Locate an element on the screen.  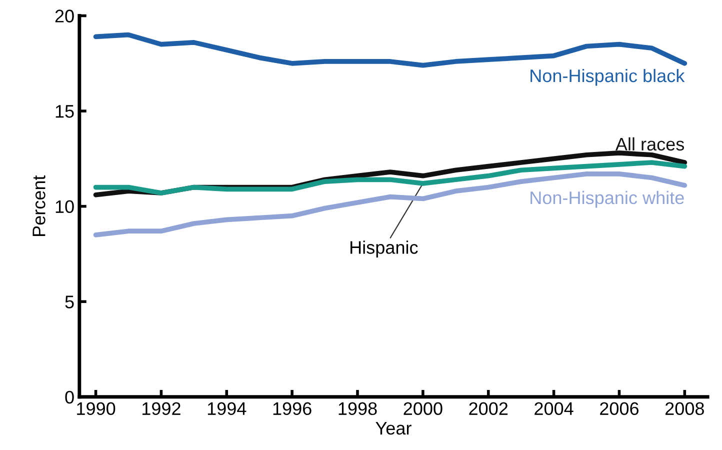
series-label: All races is located at coordinates (649, 144).